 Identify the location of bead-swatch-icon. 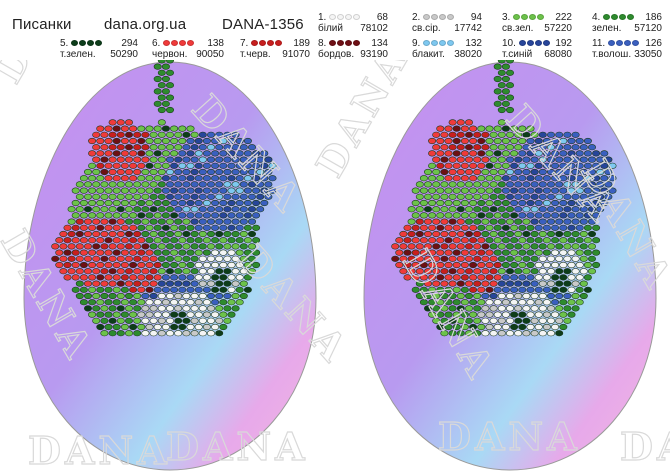
(624, 43).